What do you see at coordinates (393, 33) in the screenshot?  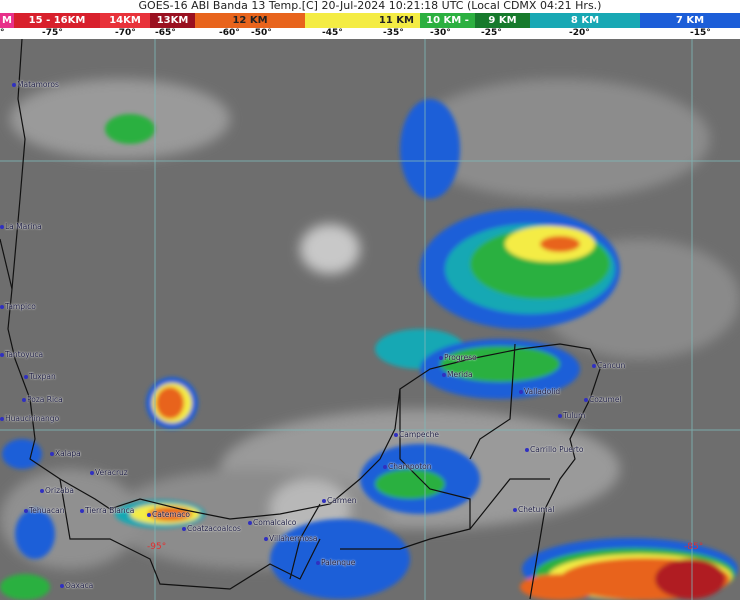 I see `temp-label: -35°` at bounding box center [393, 33].